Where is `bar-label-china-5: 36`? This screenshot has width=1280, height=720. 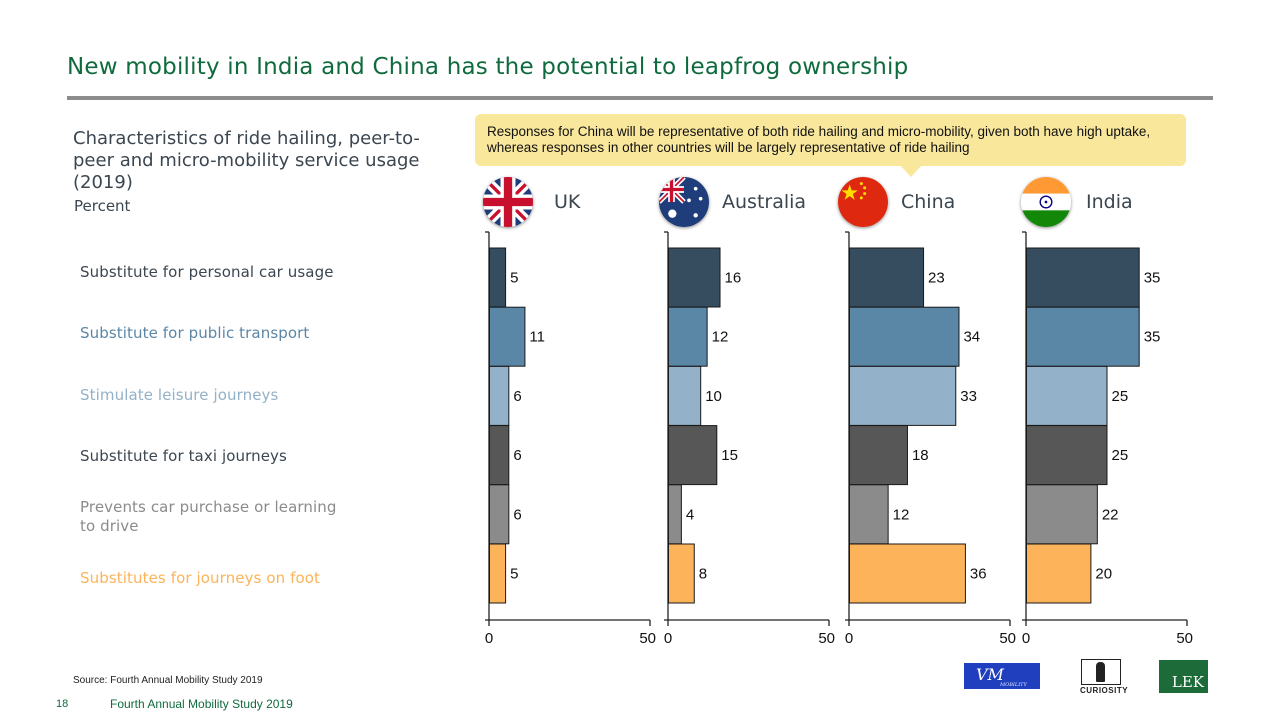
bar-label-china-5: 36 is located at coordinates (978, 574).